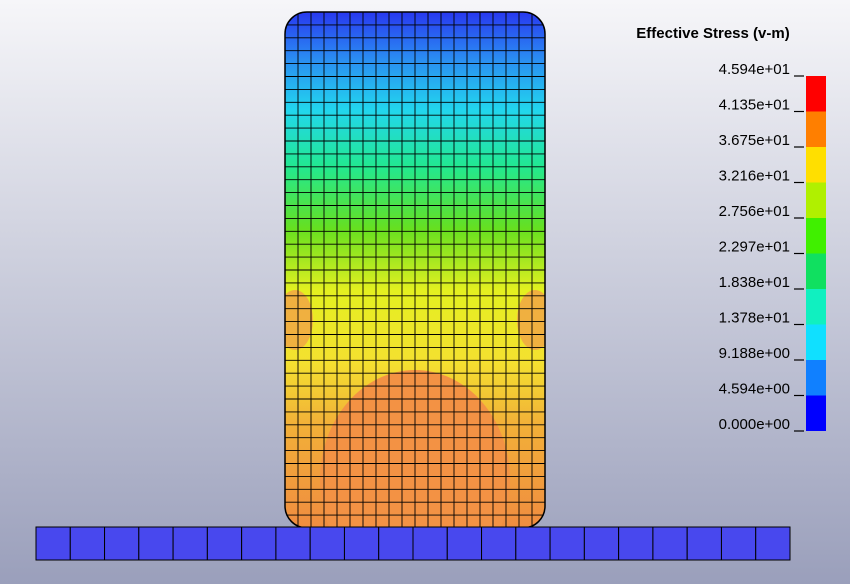  What do you see at coordinates (754, 317) in the screenshot?
I see `legend-label: 1.378e+01` at bounding box center [754, 317].